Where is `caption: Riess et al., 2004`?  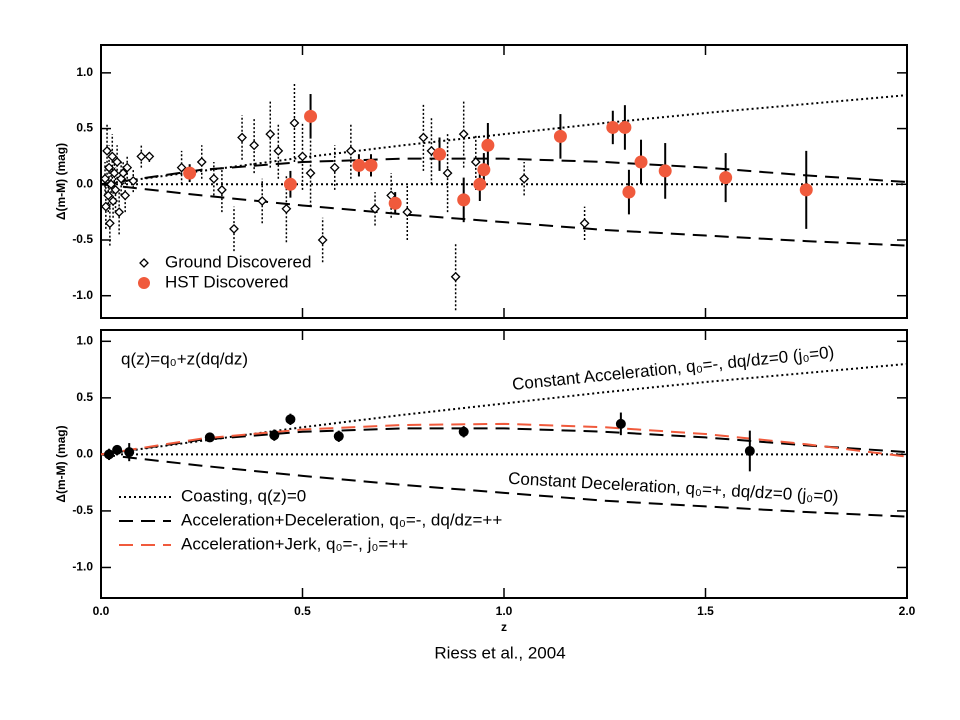
caption: Riess et al., 2004 is located at coordinates (499, 652).